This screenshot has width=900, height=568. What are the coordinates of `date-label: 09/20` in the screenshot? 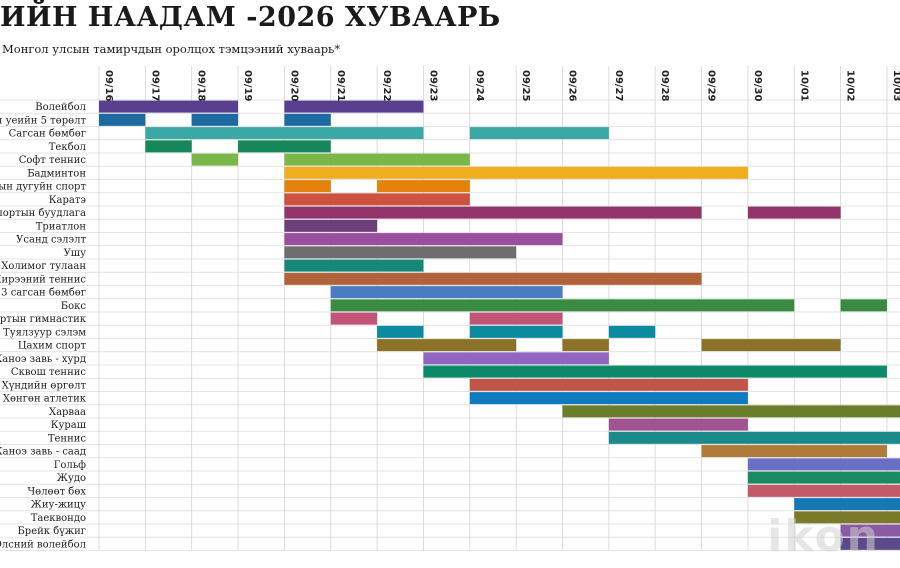 It's located at (293, 86).